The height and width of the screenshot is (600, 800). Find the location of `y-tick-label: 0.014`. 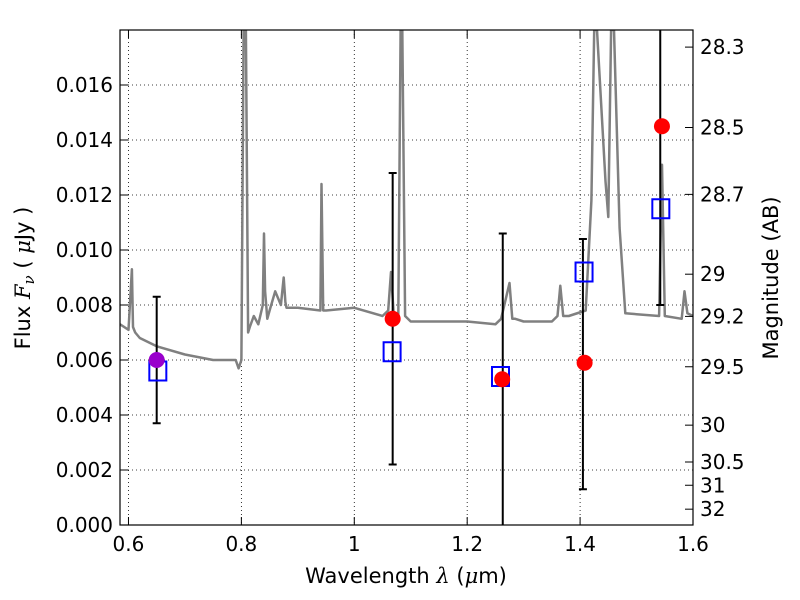

y-tick-label: 0.014 is located at coordinates (84, 140).